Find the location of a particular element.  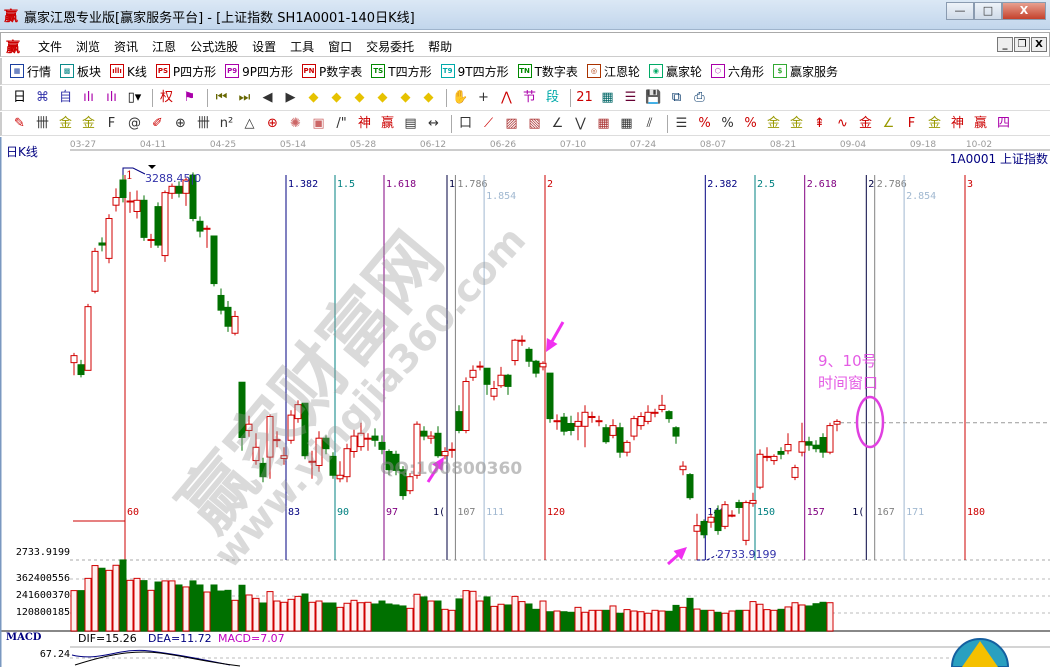

mdi-minimize-button: _ is located at coordinates (1005, 44).